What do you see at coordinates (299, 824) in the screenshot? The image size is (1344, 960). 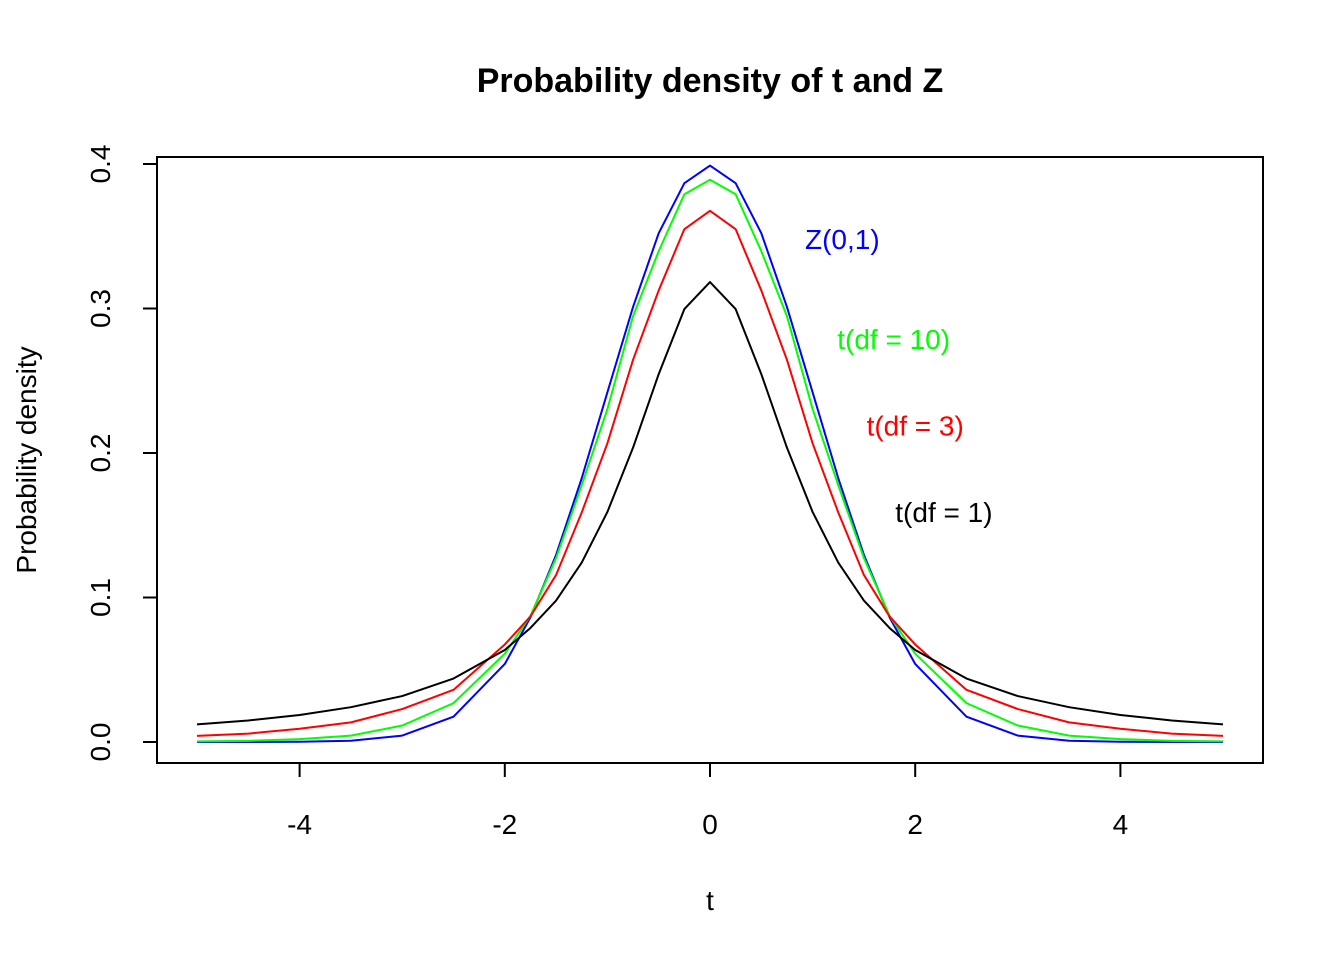 I see `x-tick-label: -4` at bounding box center [299, 824].